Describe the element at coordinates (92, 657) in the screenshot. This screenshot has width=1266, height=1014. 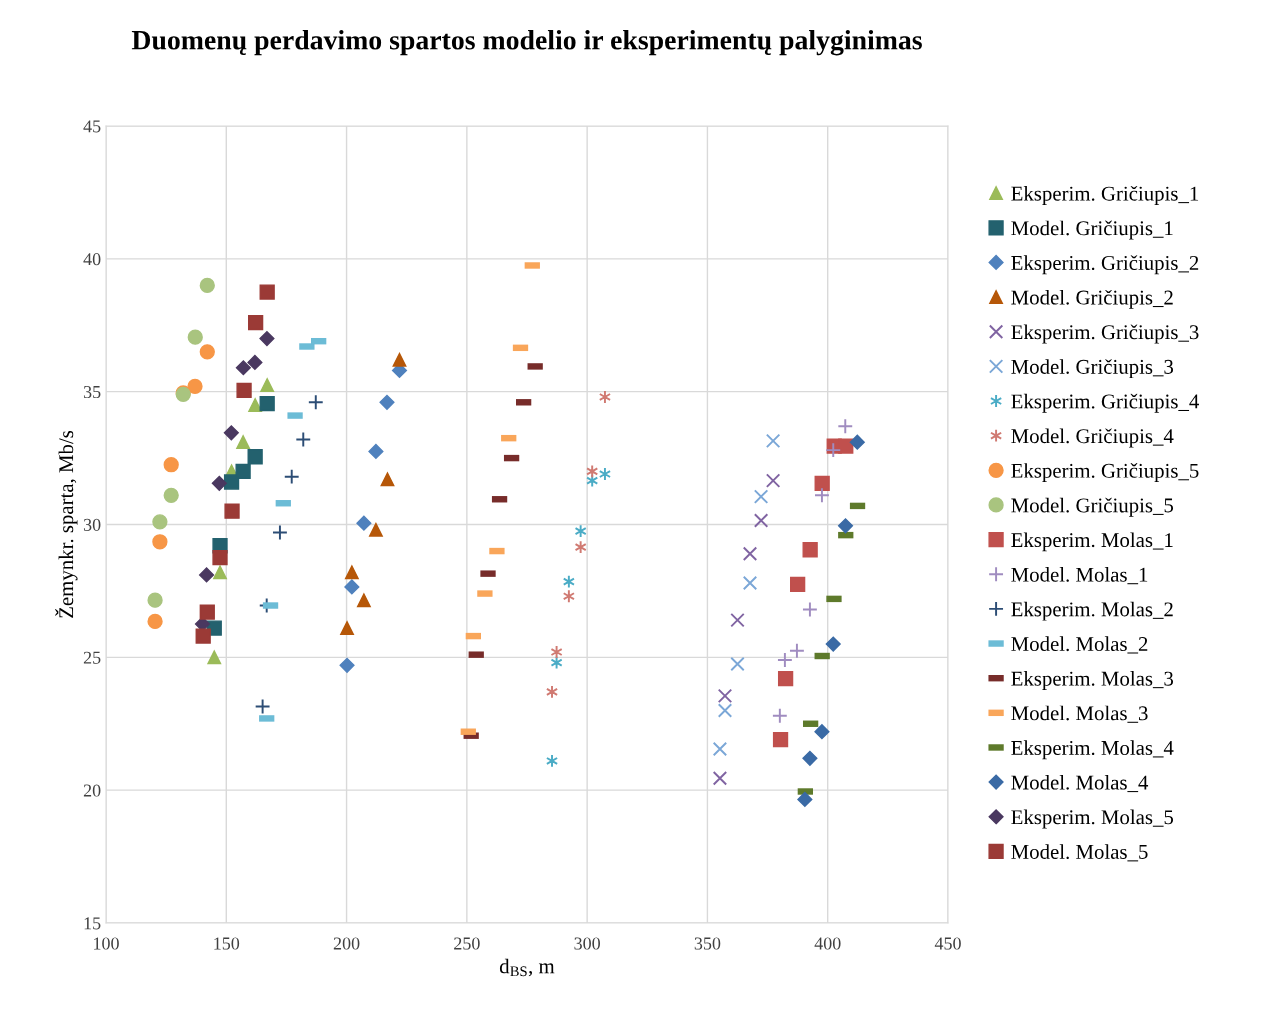
I see `y-tick-label: 25` at that location.